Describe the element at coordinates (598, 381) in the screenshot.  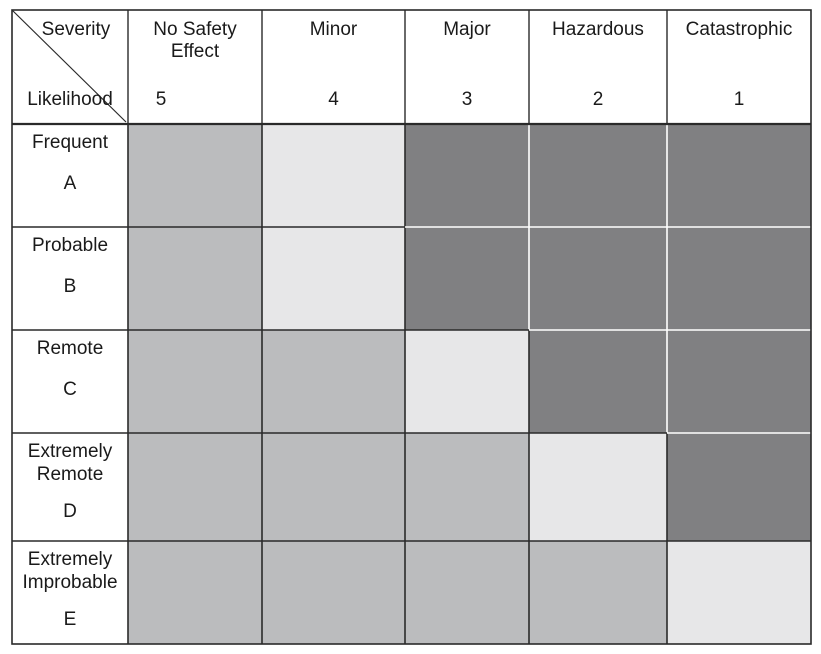
I see `risk-cell-C2` at that location.